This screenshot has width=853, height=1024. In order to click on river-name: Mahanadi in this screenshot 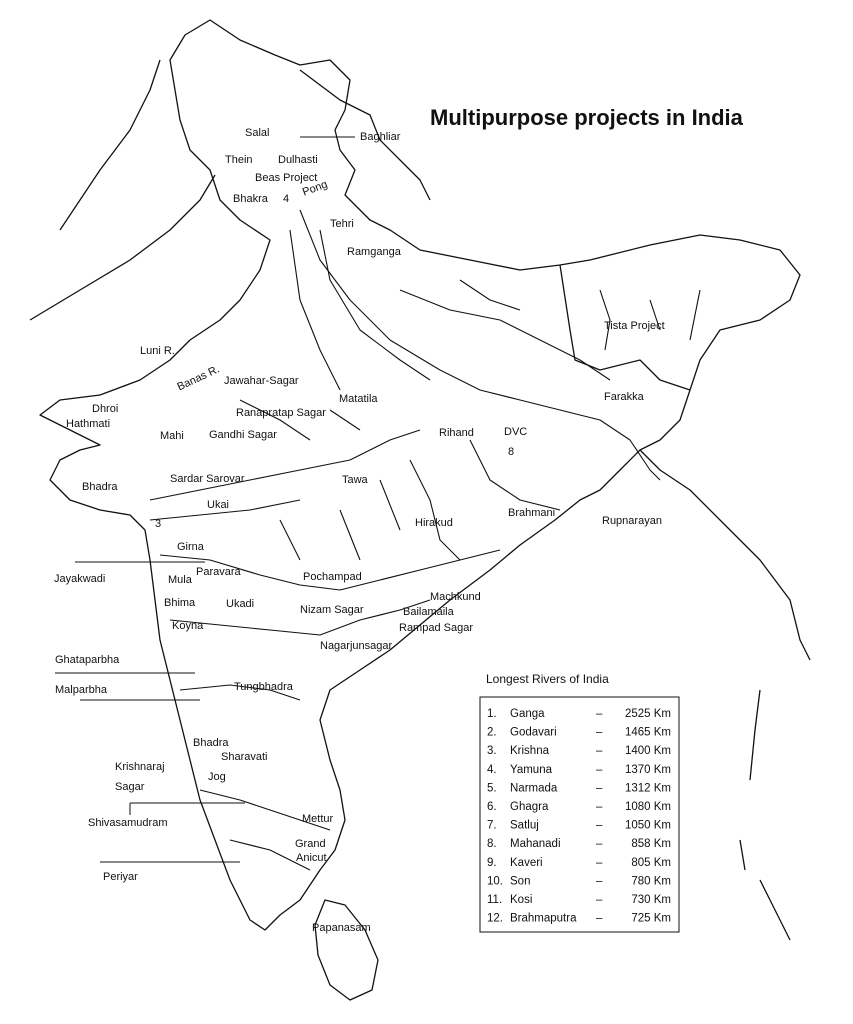, I will do `click(535, 844)`.